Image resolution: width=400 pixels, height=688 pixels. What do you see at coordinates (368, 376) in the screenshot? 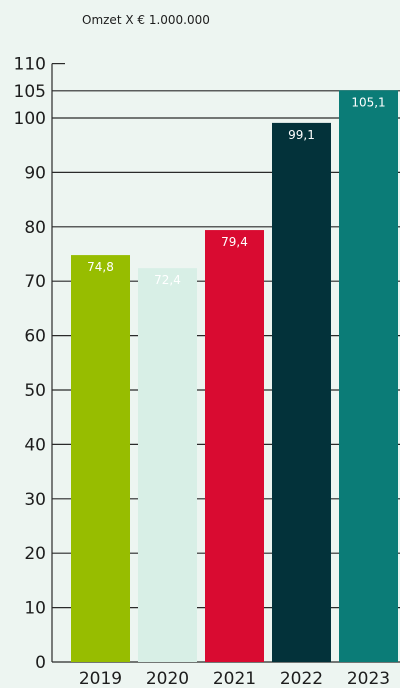
I see `bar-2023` at bounding box center [368, 376].